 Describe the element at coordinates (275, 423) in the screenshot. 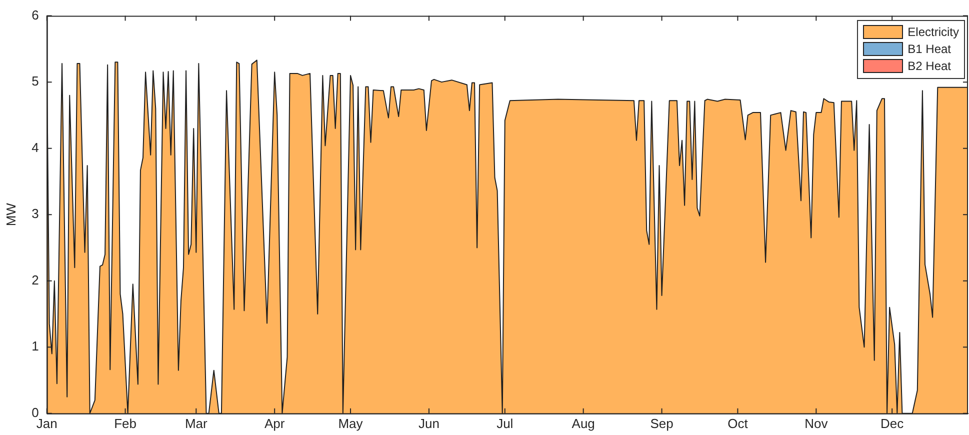

I see `x-tick-label: Apr` at that location.